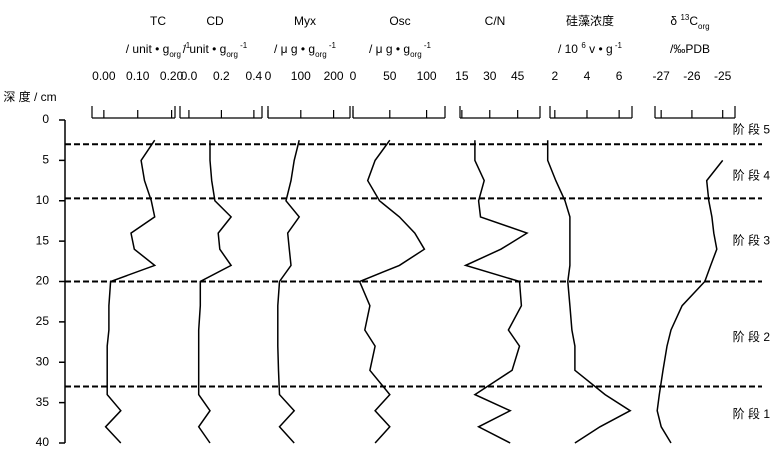 The width and height of the screenshot is (777, 460). I want to click on header-part: v • g, so click(599, 49).